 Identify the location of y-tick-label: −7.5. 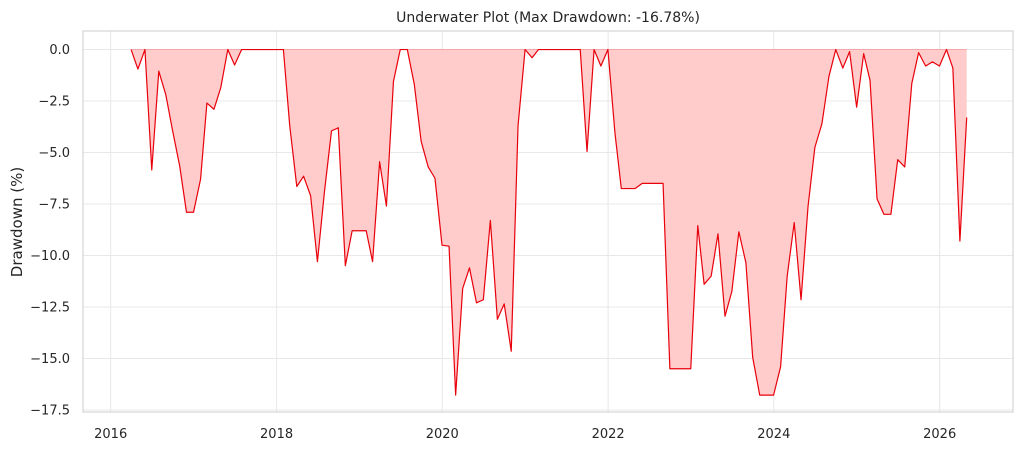
(54, 204).